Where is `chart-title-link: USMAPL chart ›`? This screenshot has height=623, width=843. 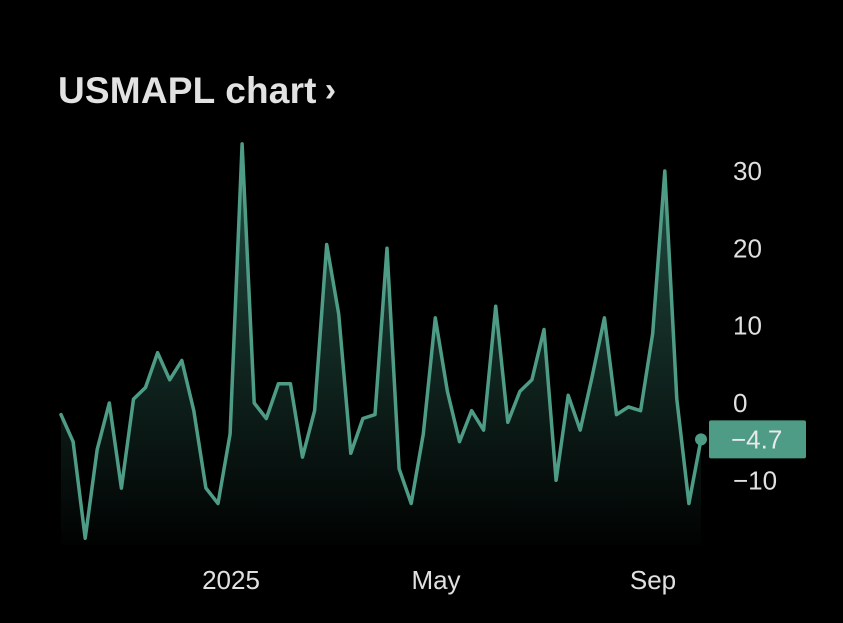
chart-title-link: USMAPL chart › is located at coordinates (197, 91).